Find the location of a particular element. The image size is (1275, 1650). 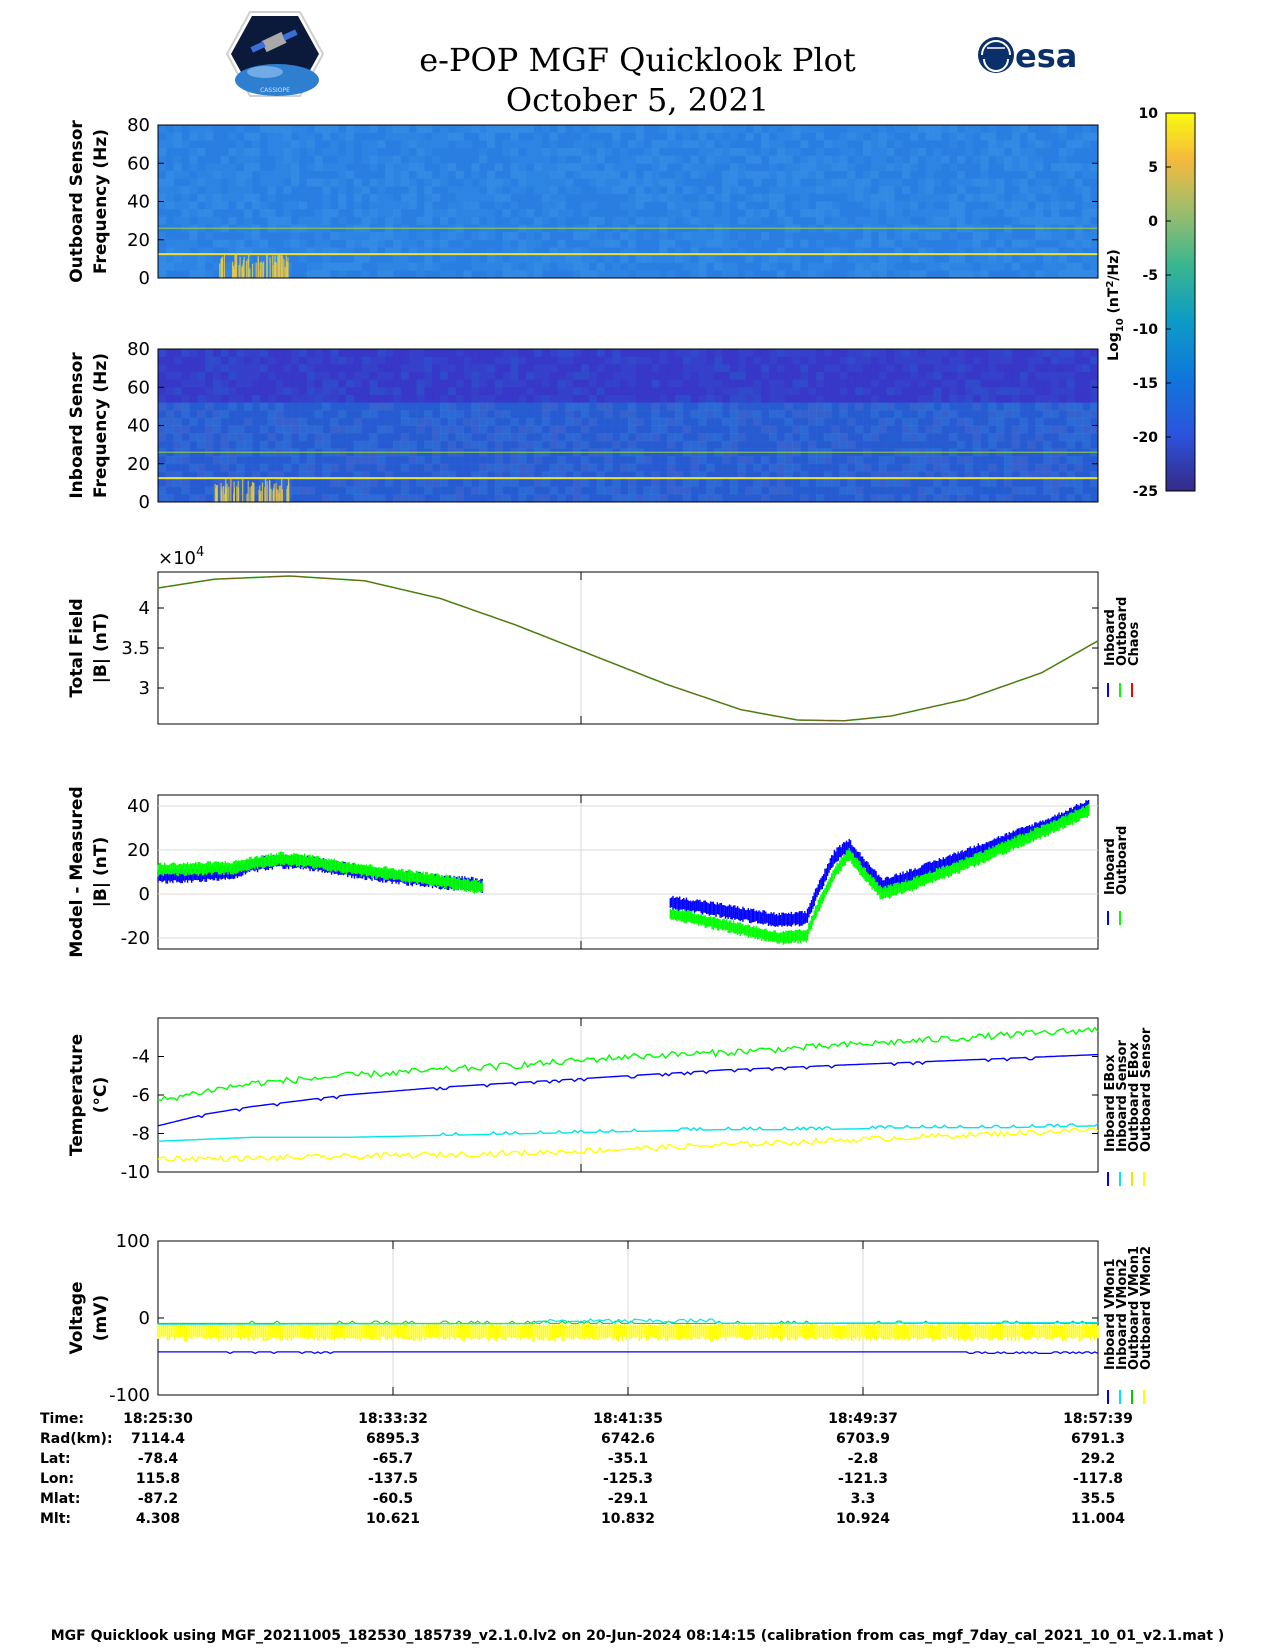

colorbar-tick-label: 10 is located at coordinates (1149, 114).